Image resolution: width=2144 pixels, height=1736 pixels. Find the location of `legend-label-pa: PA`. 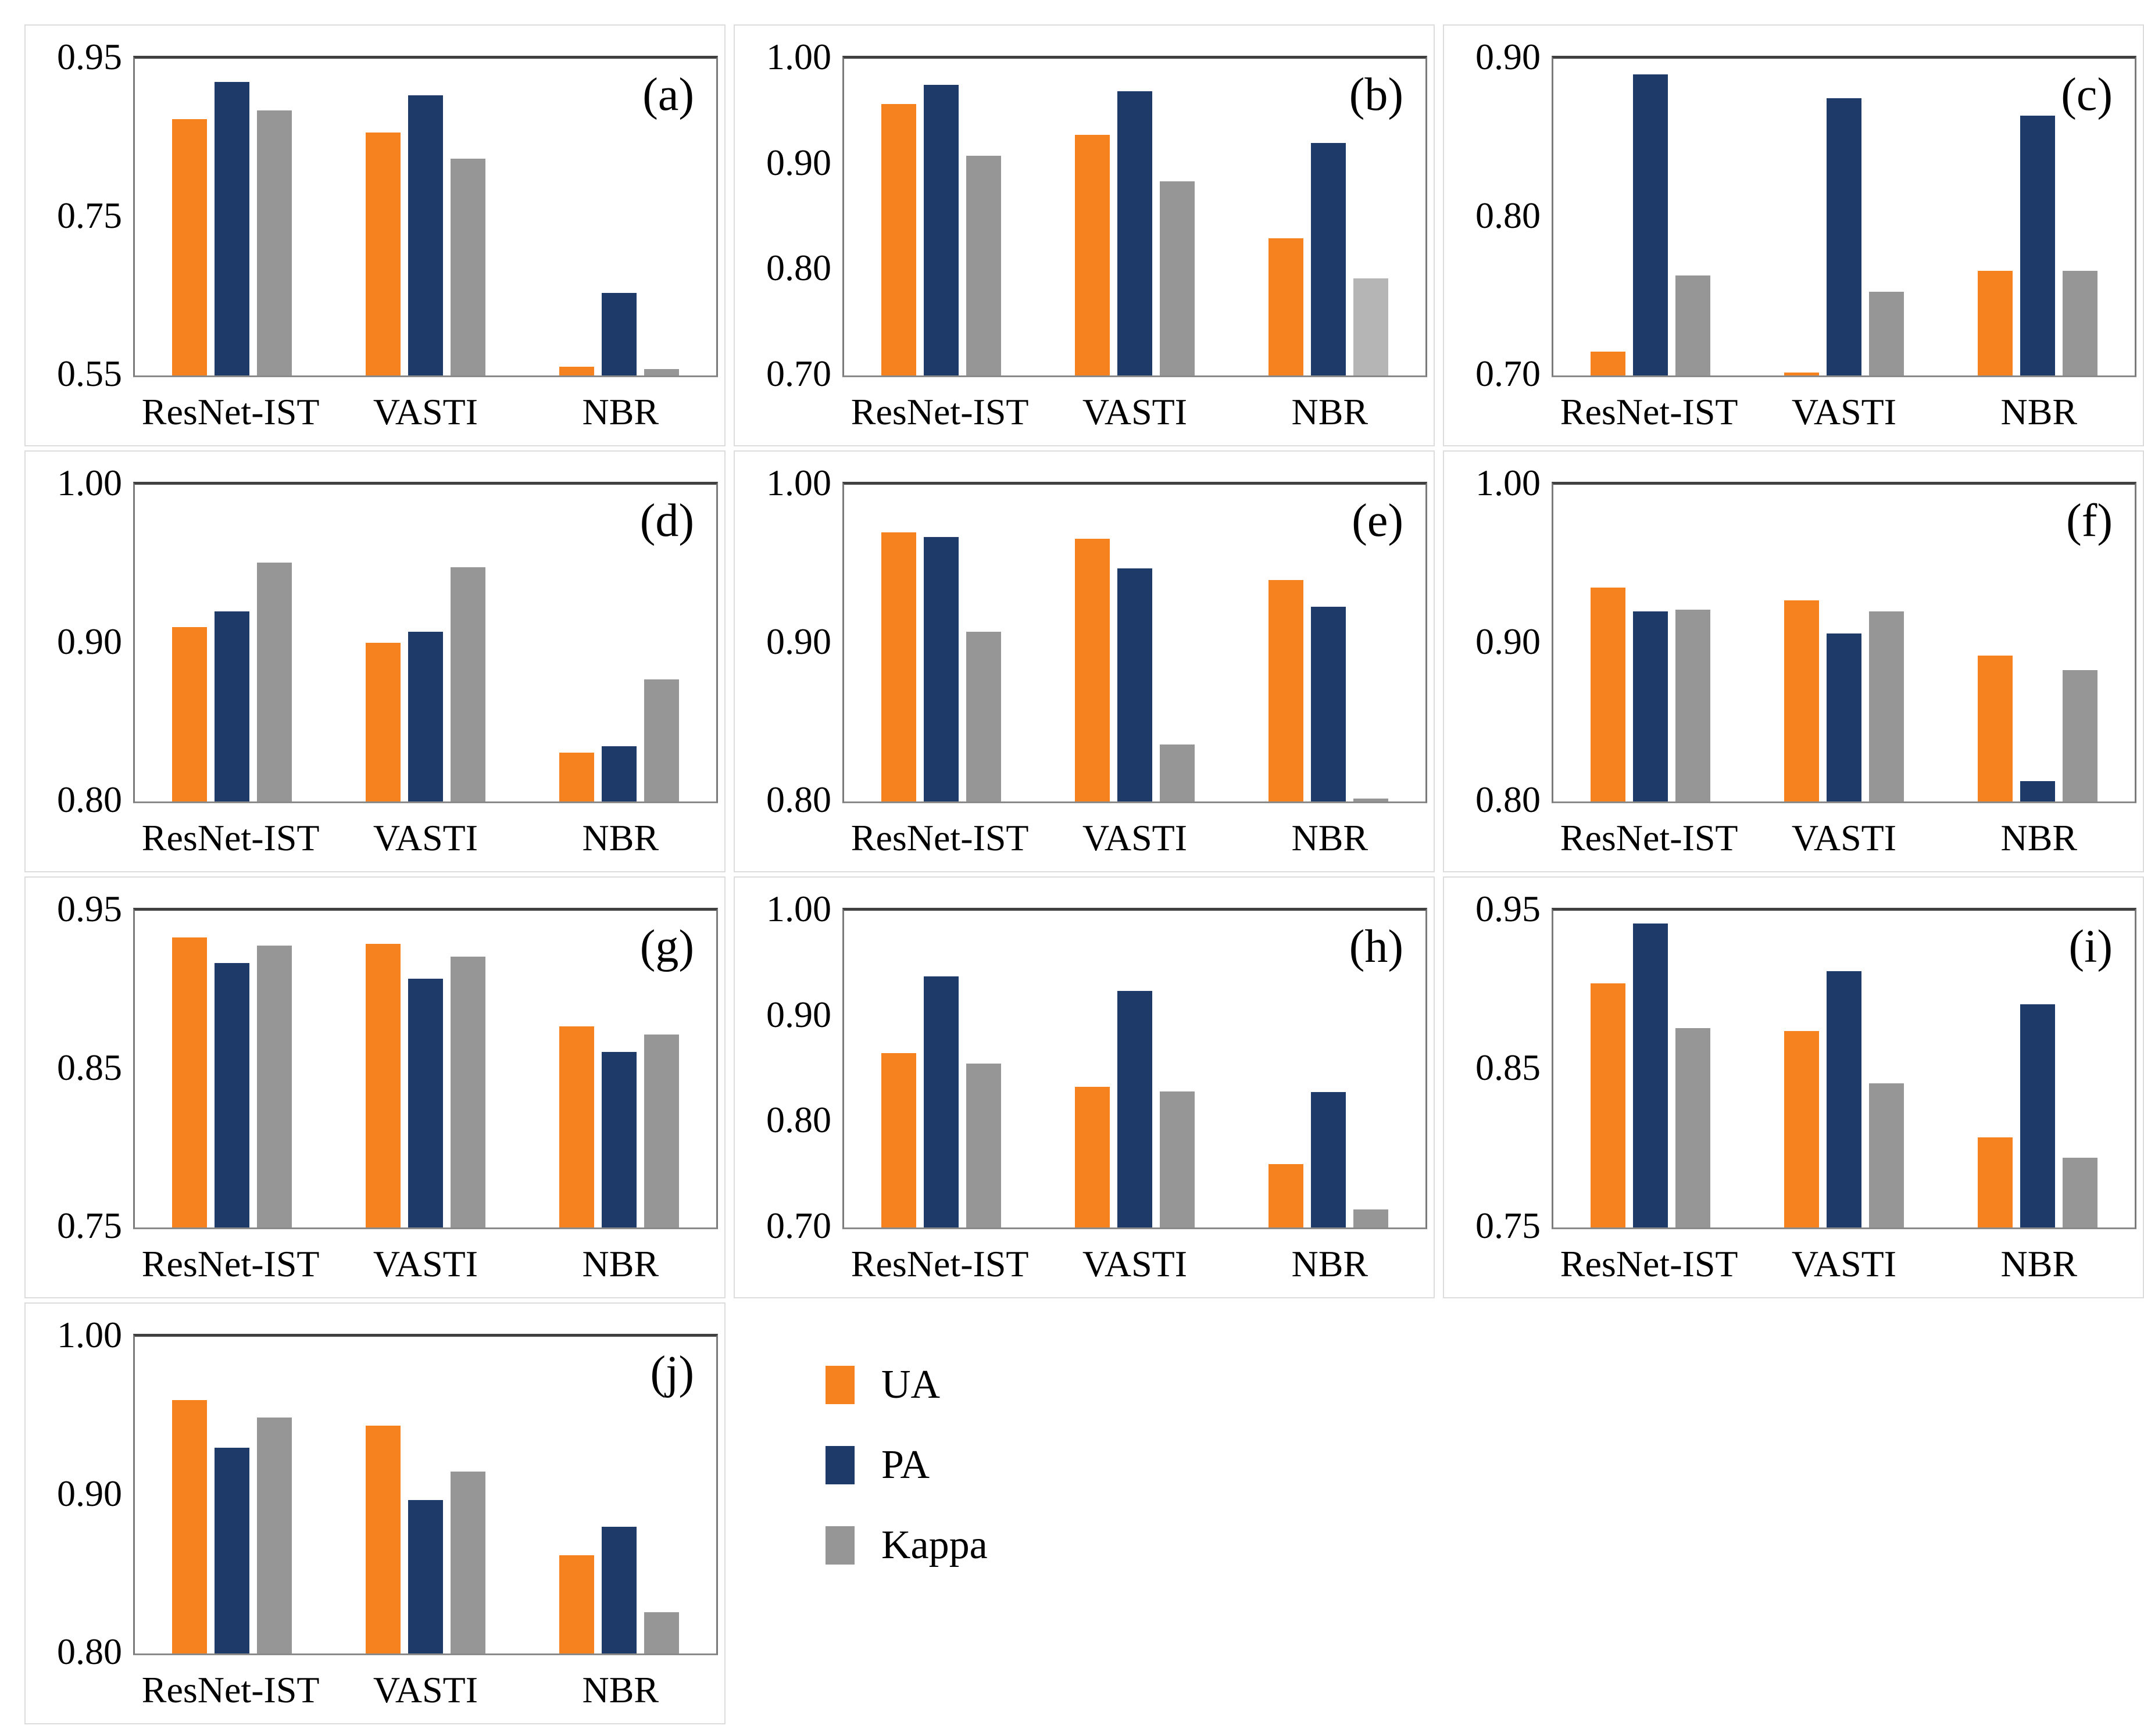

legend-label-pa: PA is located at coordinates (905, 1465).